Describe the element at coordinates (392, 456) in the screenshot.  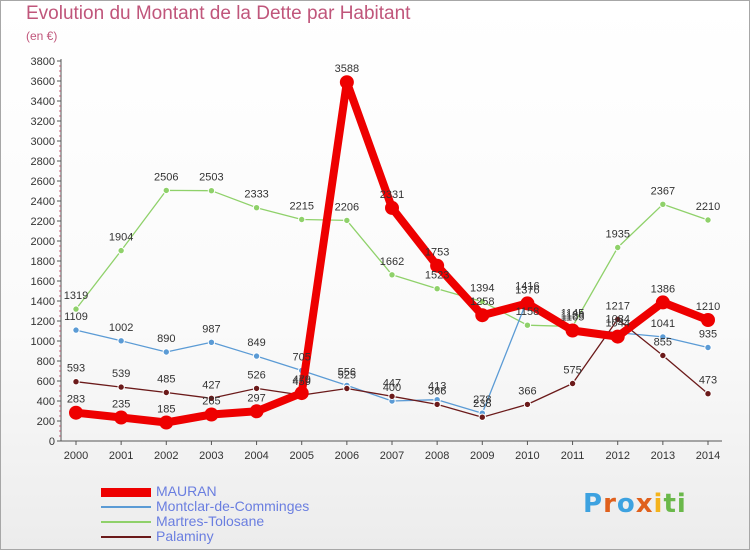
I see `x-tick-label: 2007` at that location.